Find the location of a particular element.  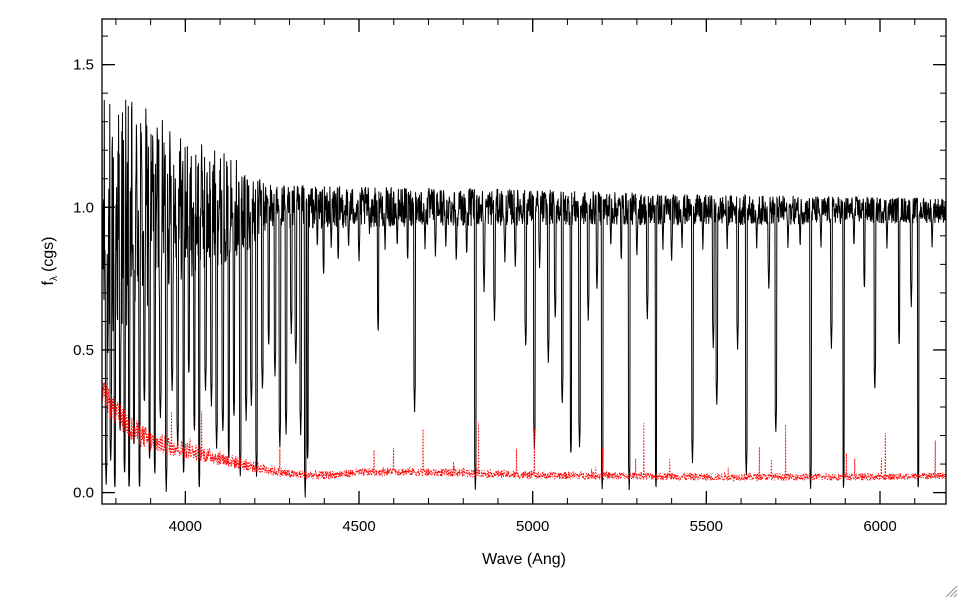

x-tick-label: 5000 is located at coordinates (532, 526).